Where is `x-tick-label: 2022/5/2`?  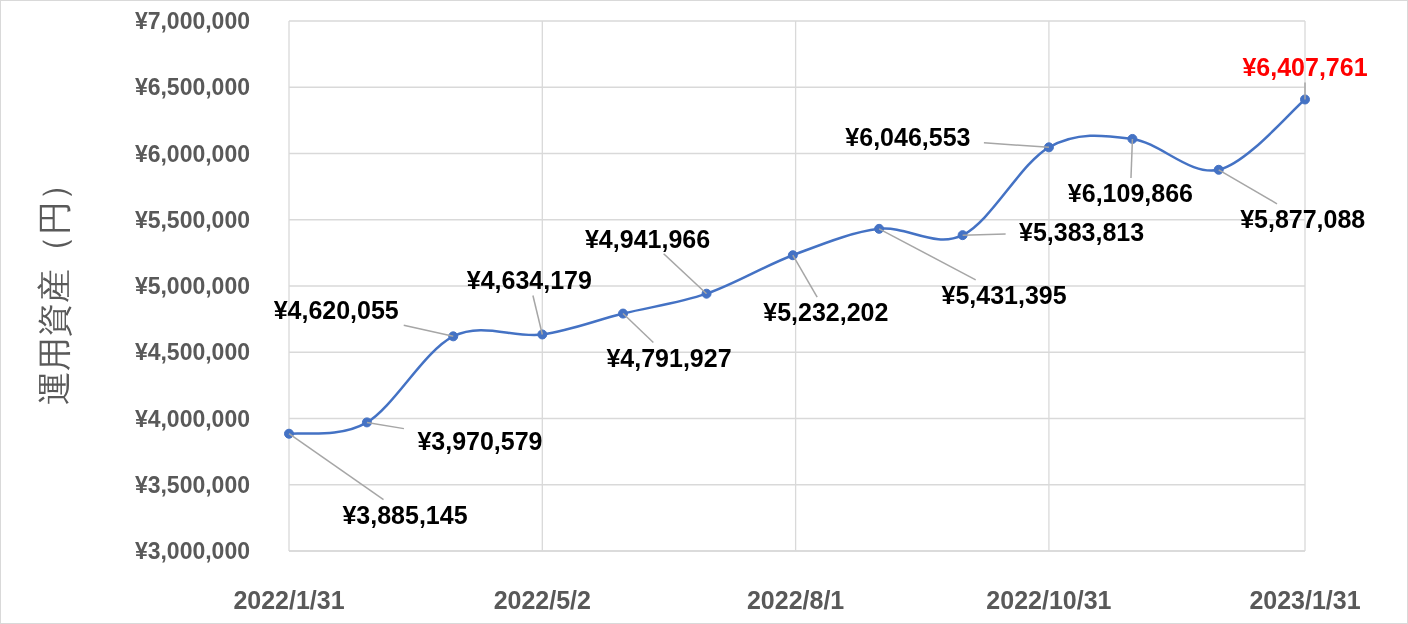
x-tick-label: 2022/5/2 is located at coordinates (542, 600).